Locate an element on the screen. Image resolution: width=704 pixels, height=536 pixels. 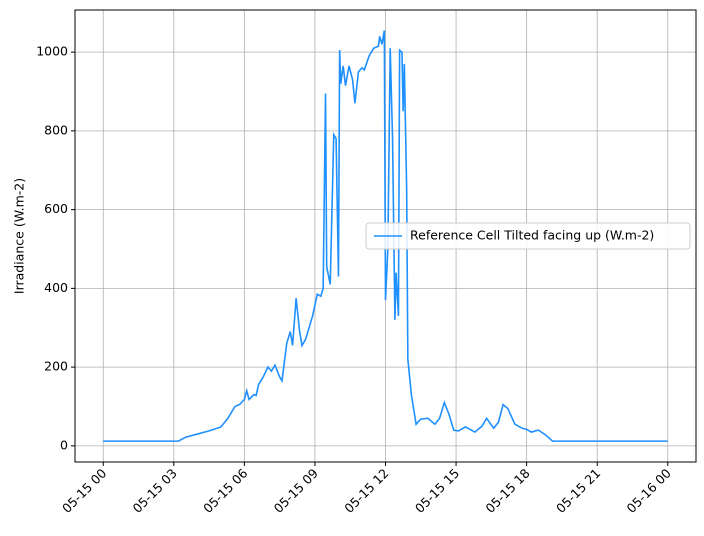
y-tick-label: 1000 is located at coordinates (52, 51).